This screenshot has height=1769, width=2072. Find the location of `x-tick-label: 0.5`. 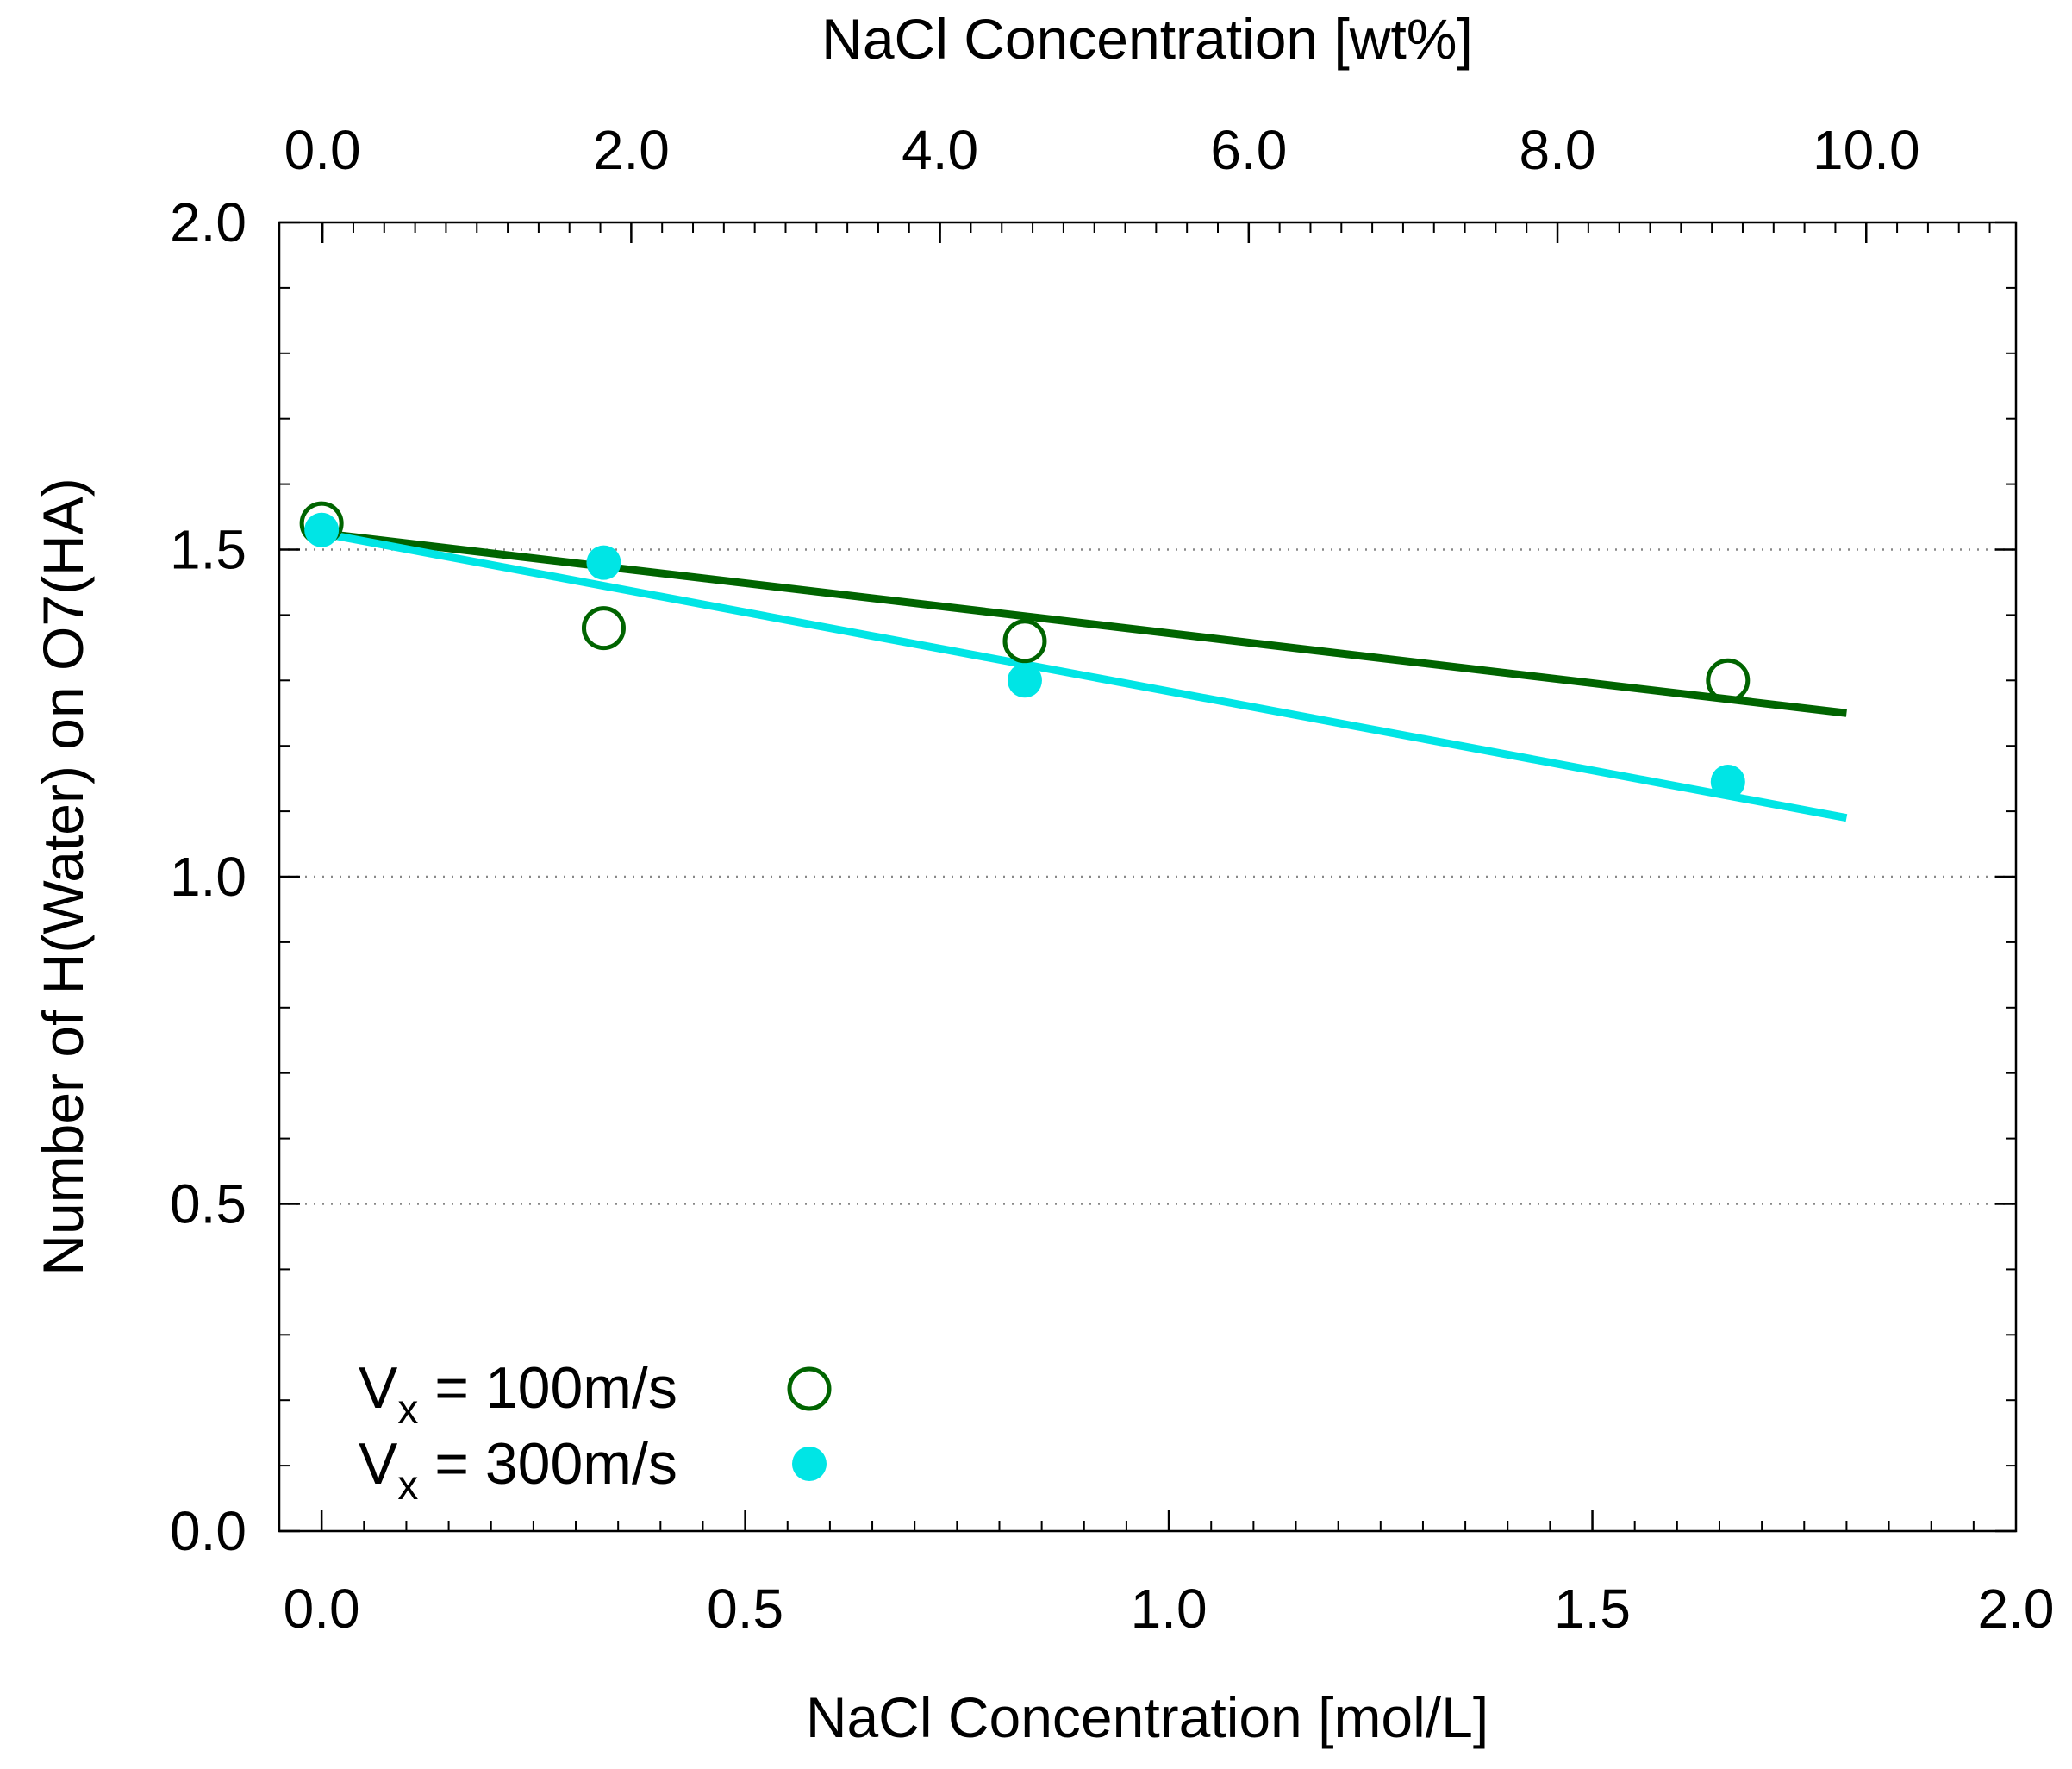

x-tick-label: 0.5 is located at coordinates (745, 1609).